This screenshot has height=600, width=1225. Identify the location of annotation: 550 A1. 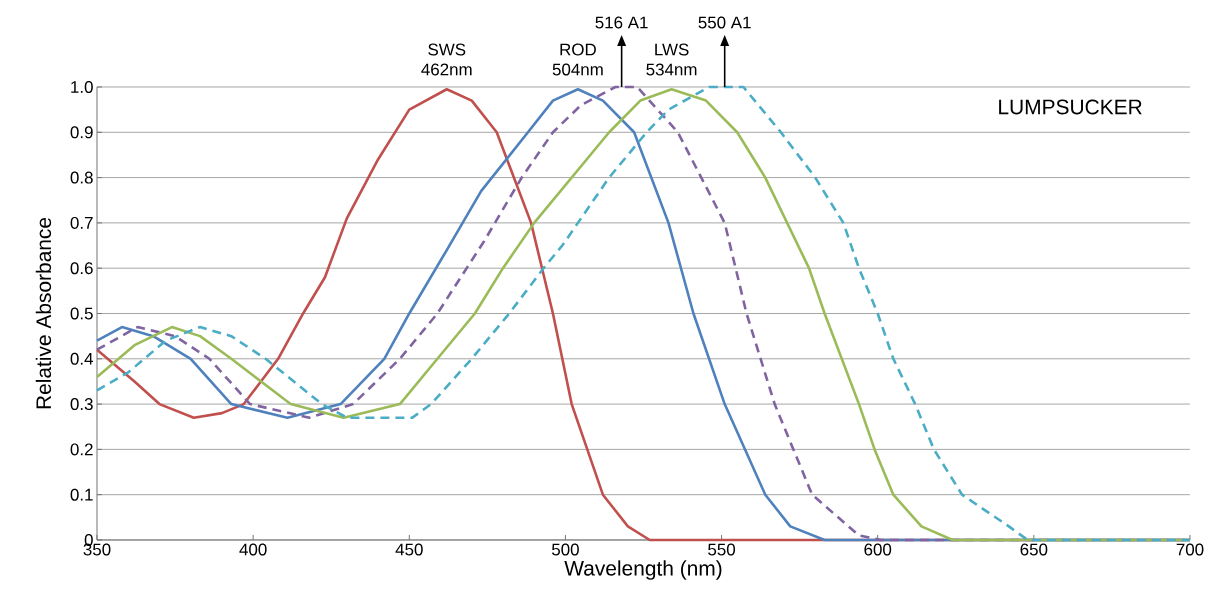
(724, 22).